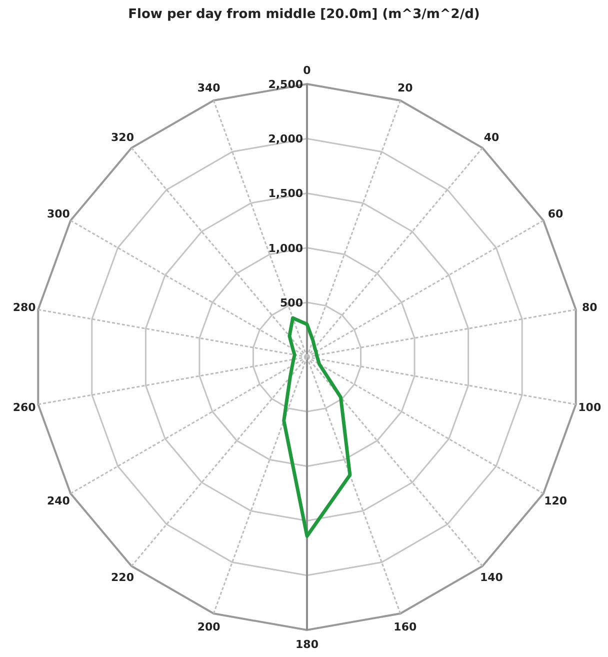 The width and height of the screenshot is (608, 657). I want to click on spoke-label: 40, so click(492, 137).